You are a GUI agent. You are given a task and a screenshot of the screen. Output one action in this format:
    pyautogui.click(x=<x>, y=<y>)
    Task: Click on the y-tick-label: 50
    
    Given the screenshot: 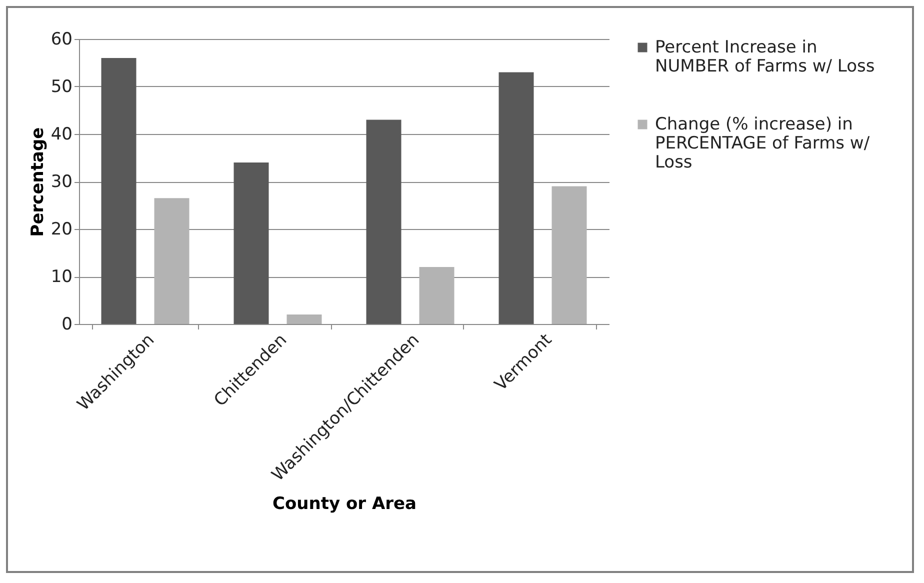 What is the action you would take?
    pyautogui.click(x=61, y=87)
    